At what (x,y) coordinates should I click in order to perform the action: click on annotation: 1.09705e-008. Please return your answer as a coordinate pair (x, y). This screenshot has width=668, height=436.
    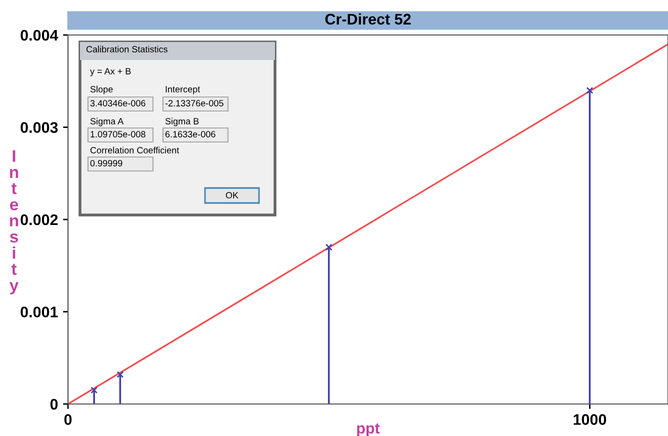
    Looking at the image, I should click on (118, 134).